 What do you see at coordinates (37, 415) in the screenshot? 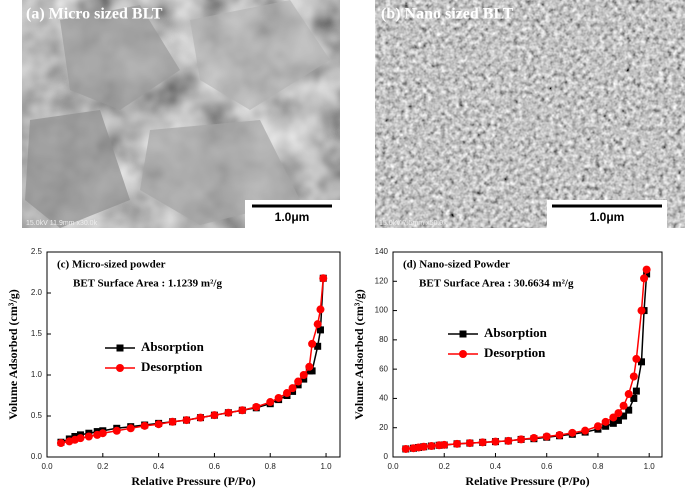
I see `y-tick-label: 0.5` at bounding box center [37, 415].